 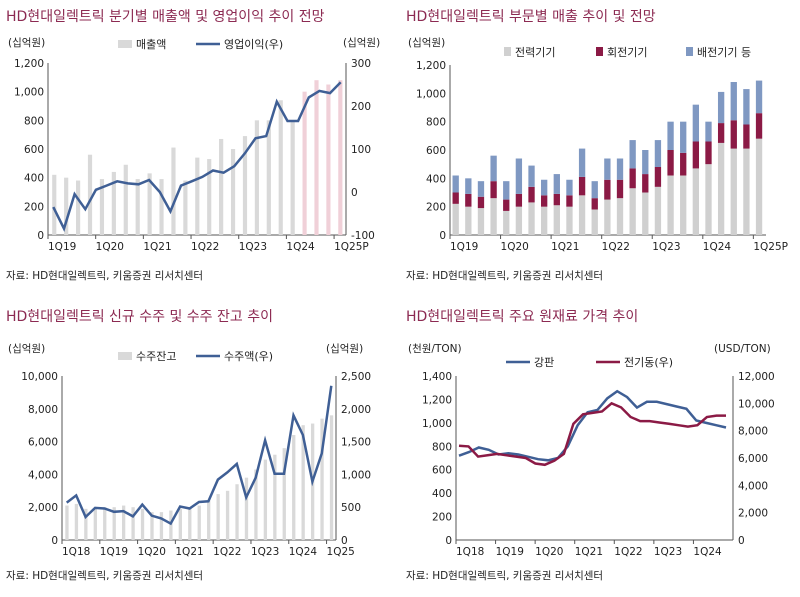 What do you see at coordinates (565, 247) in the screenshot?
I see `x-tick-label: 1Q21` at bounding box center [565, 247].